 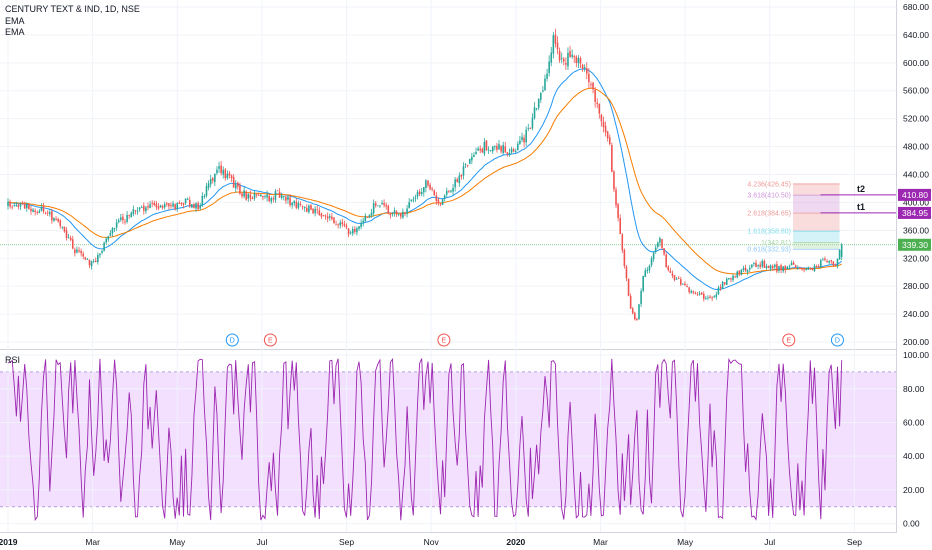 What do you see at coordinates (15, 32) in the screenshot?
I see `ema-legend-2: EMA` at bounding box center [15, 32].